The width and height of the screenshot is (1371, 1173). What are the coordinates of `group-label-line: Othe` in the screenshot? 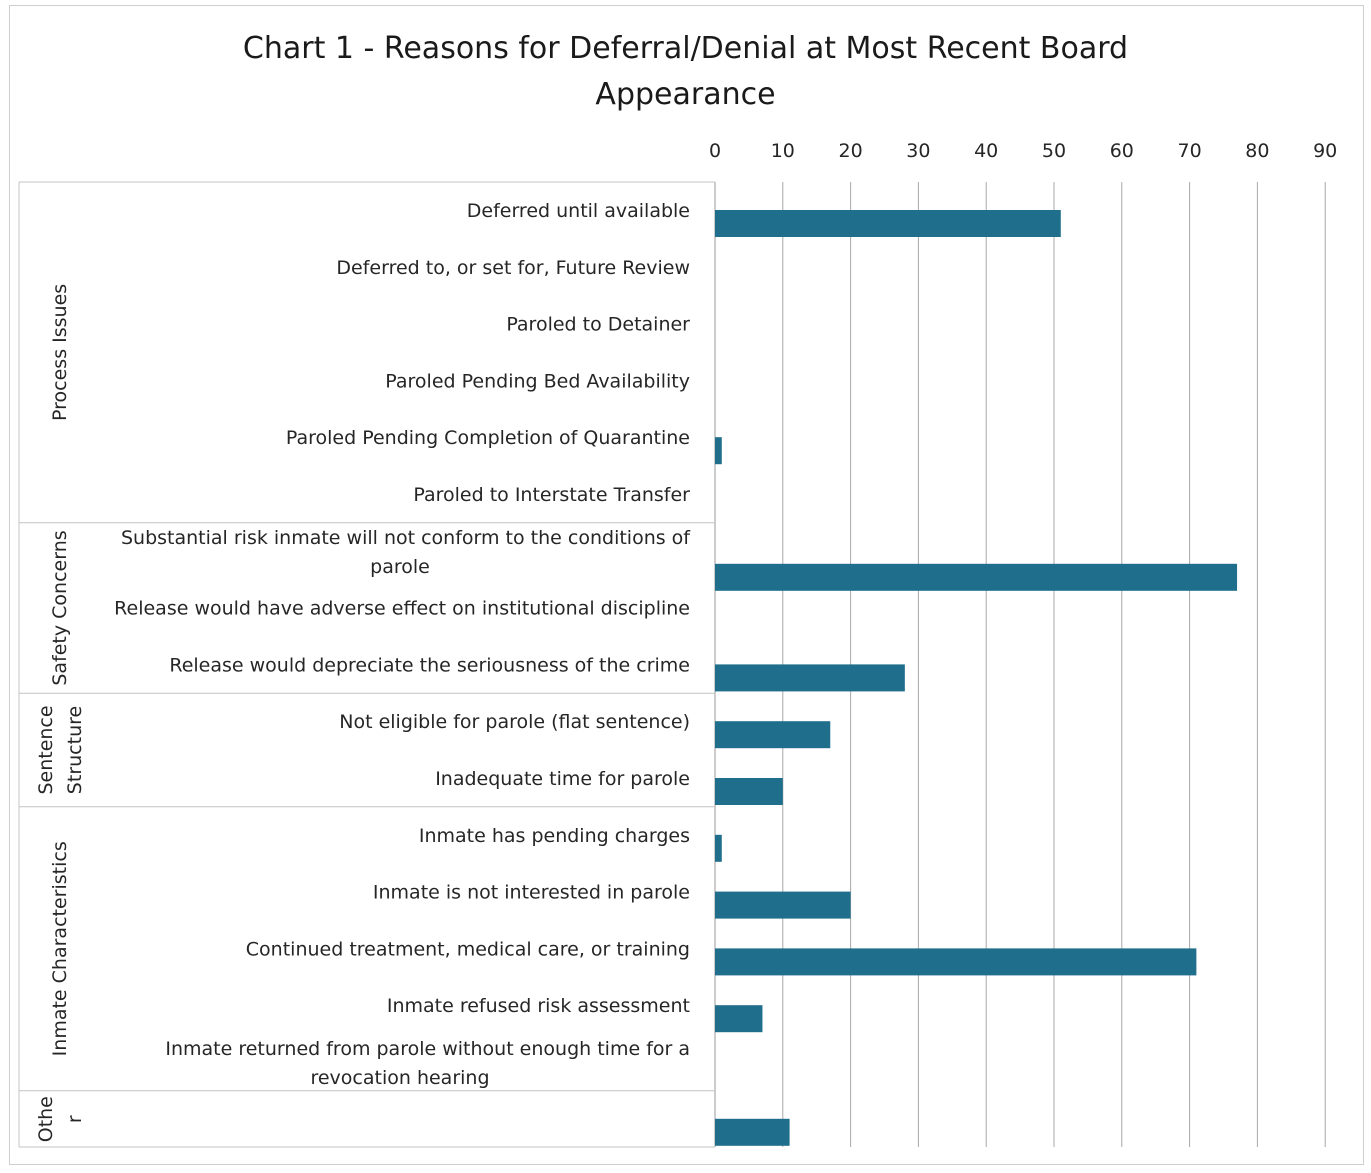 It's located at (46, 1119).